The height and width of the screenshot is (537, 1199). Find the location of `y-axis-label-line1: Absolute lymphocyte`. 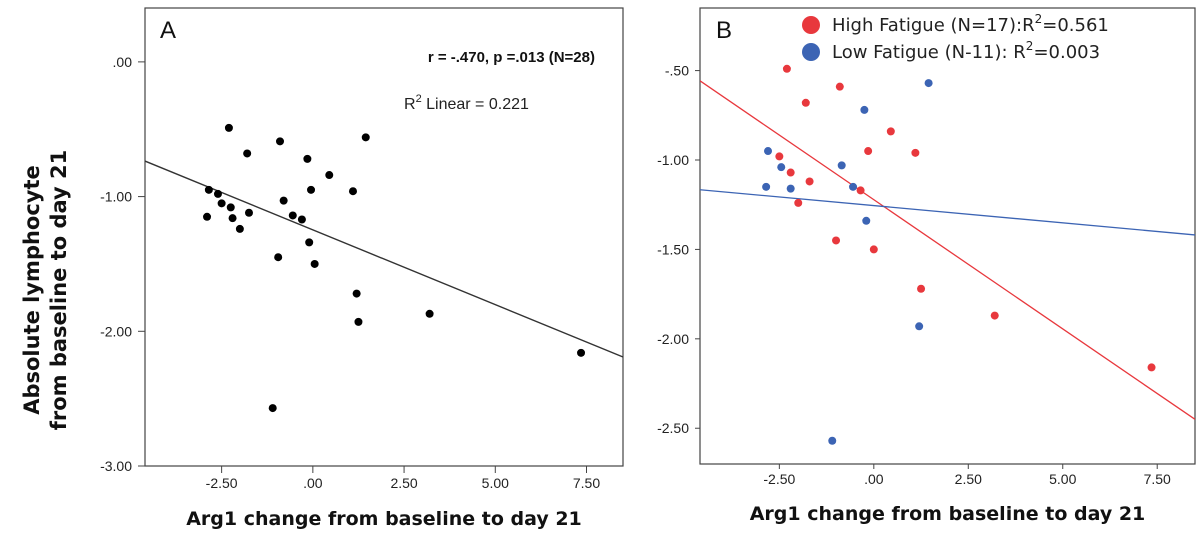

y-axis-label-line1: Absolute lymphocyte is located at coordinates (32, 290).